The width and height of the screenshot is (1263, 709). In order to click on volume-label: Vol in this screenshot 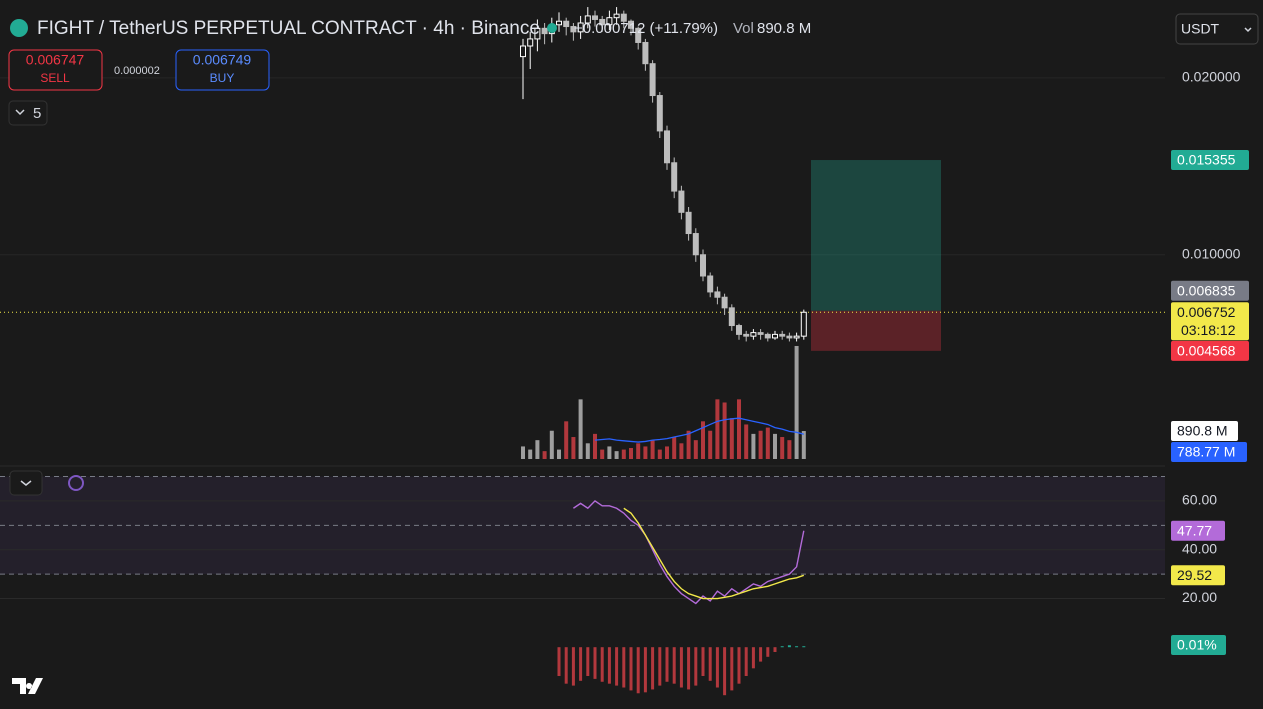, I will do `click(743, 28)`.